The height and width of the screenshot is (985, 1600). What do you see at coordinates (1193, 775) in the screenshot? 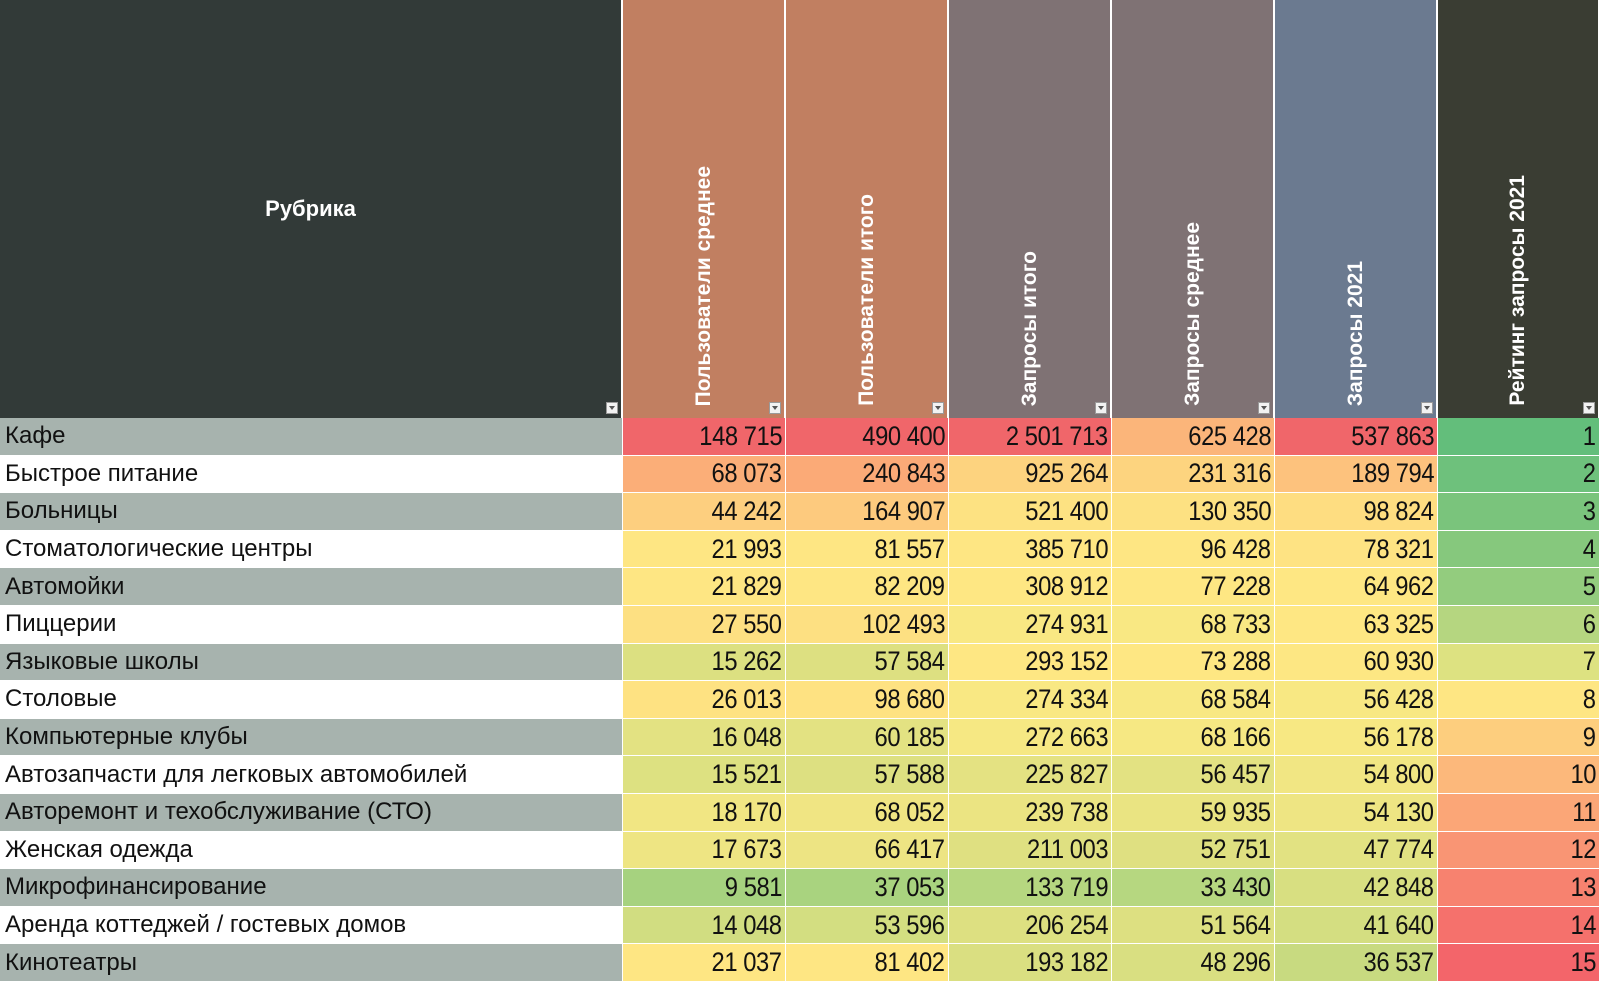
I see `requests-avg-cell: 56 457` at bounding box center [1193, 775].